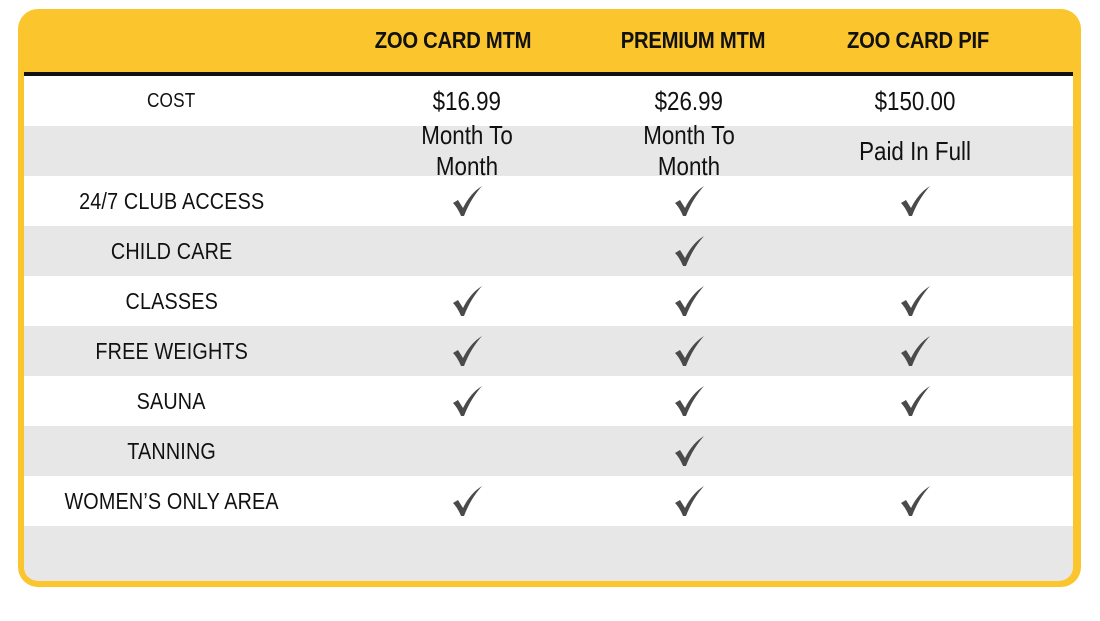 This screenshot has height=621, width=1100. Describe the element at coordinates (548, 251) in the screenshot. I see `feature-row: CHILD CARE` at that location.